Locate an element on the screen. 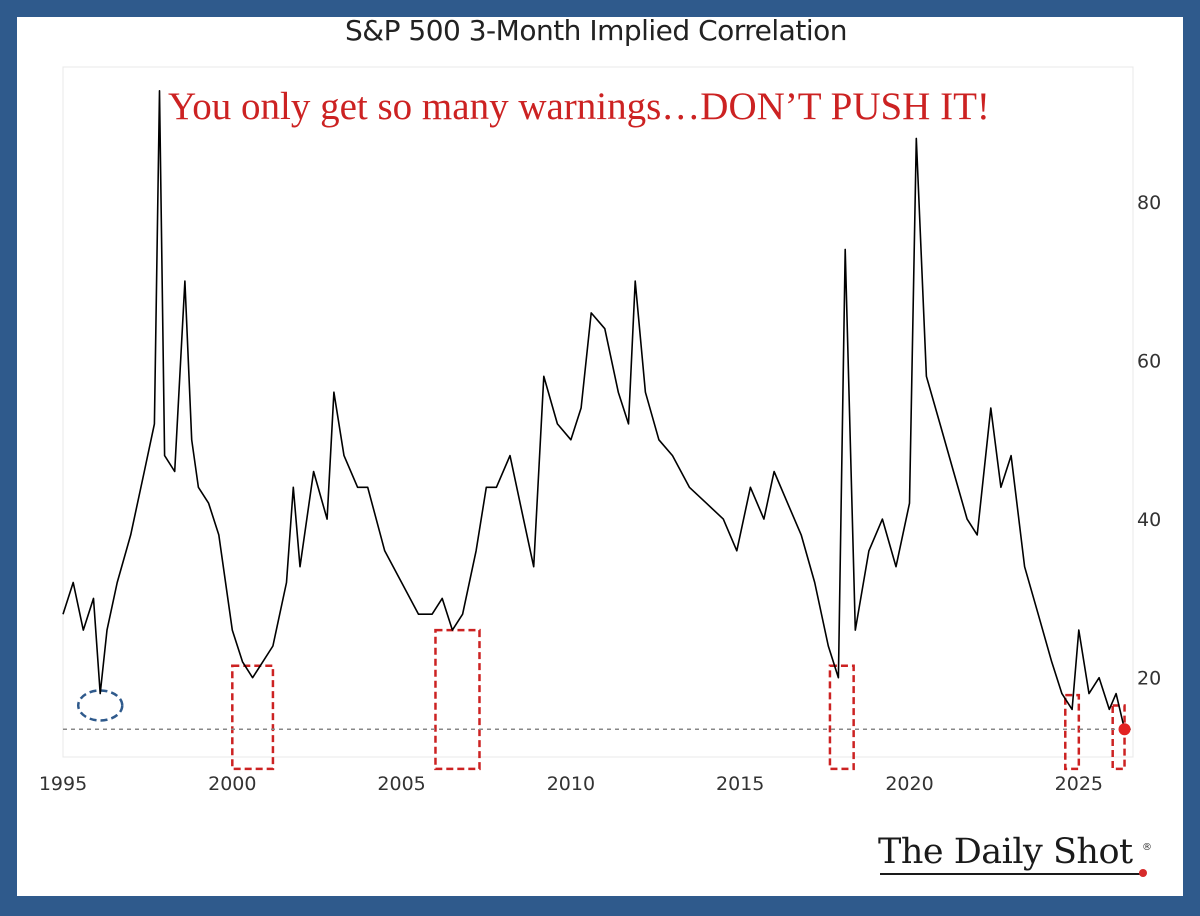 This screenshot has width=1200, height=916. x-tick-label-1995: 1995 is located at coordinates (63, 784).